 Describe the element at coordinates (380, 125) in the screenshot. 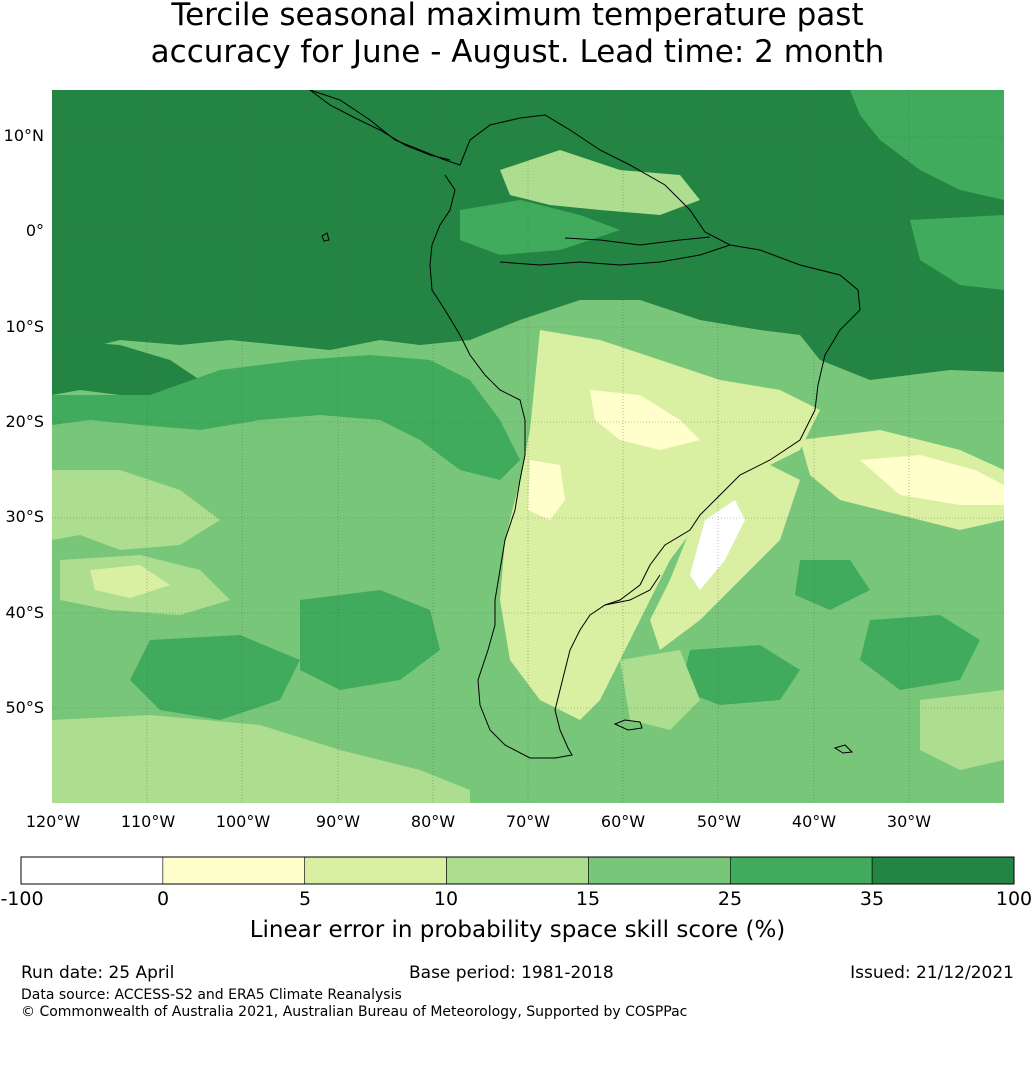

I see `coastline-central-america` at that location.